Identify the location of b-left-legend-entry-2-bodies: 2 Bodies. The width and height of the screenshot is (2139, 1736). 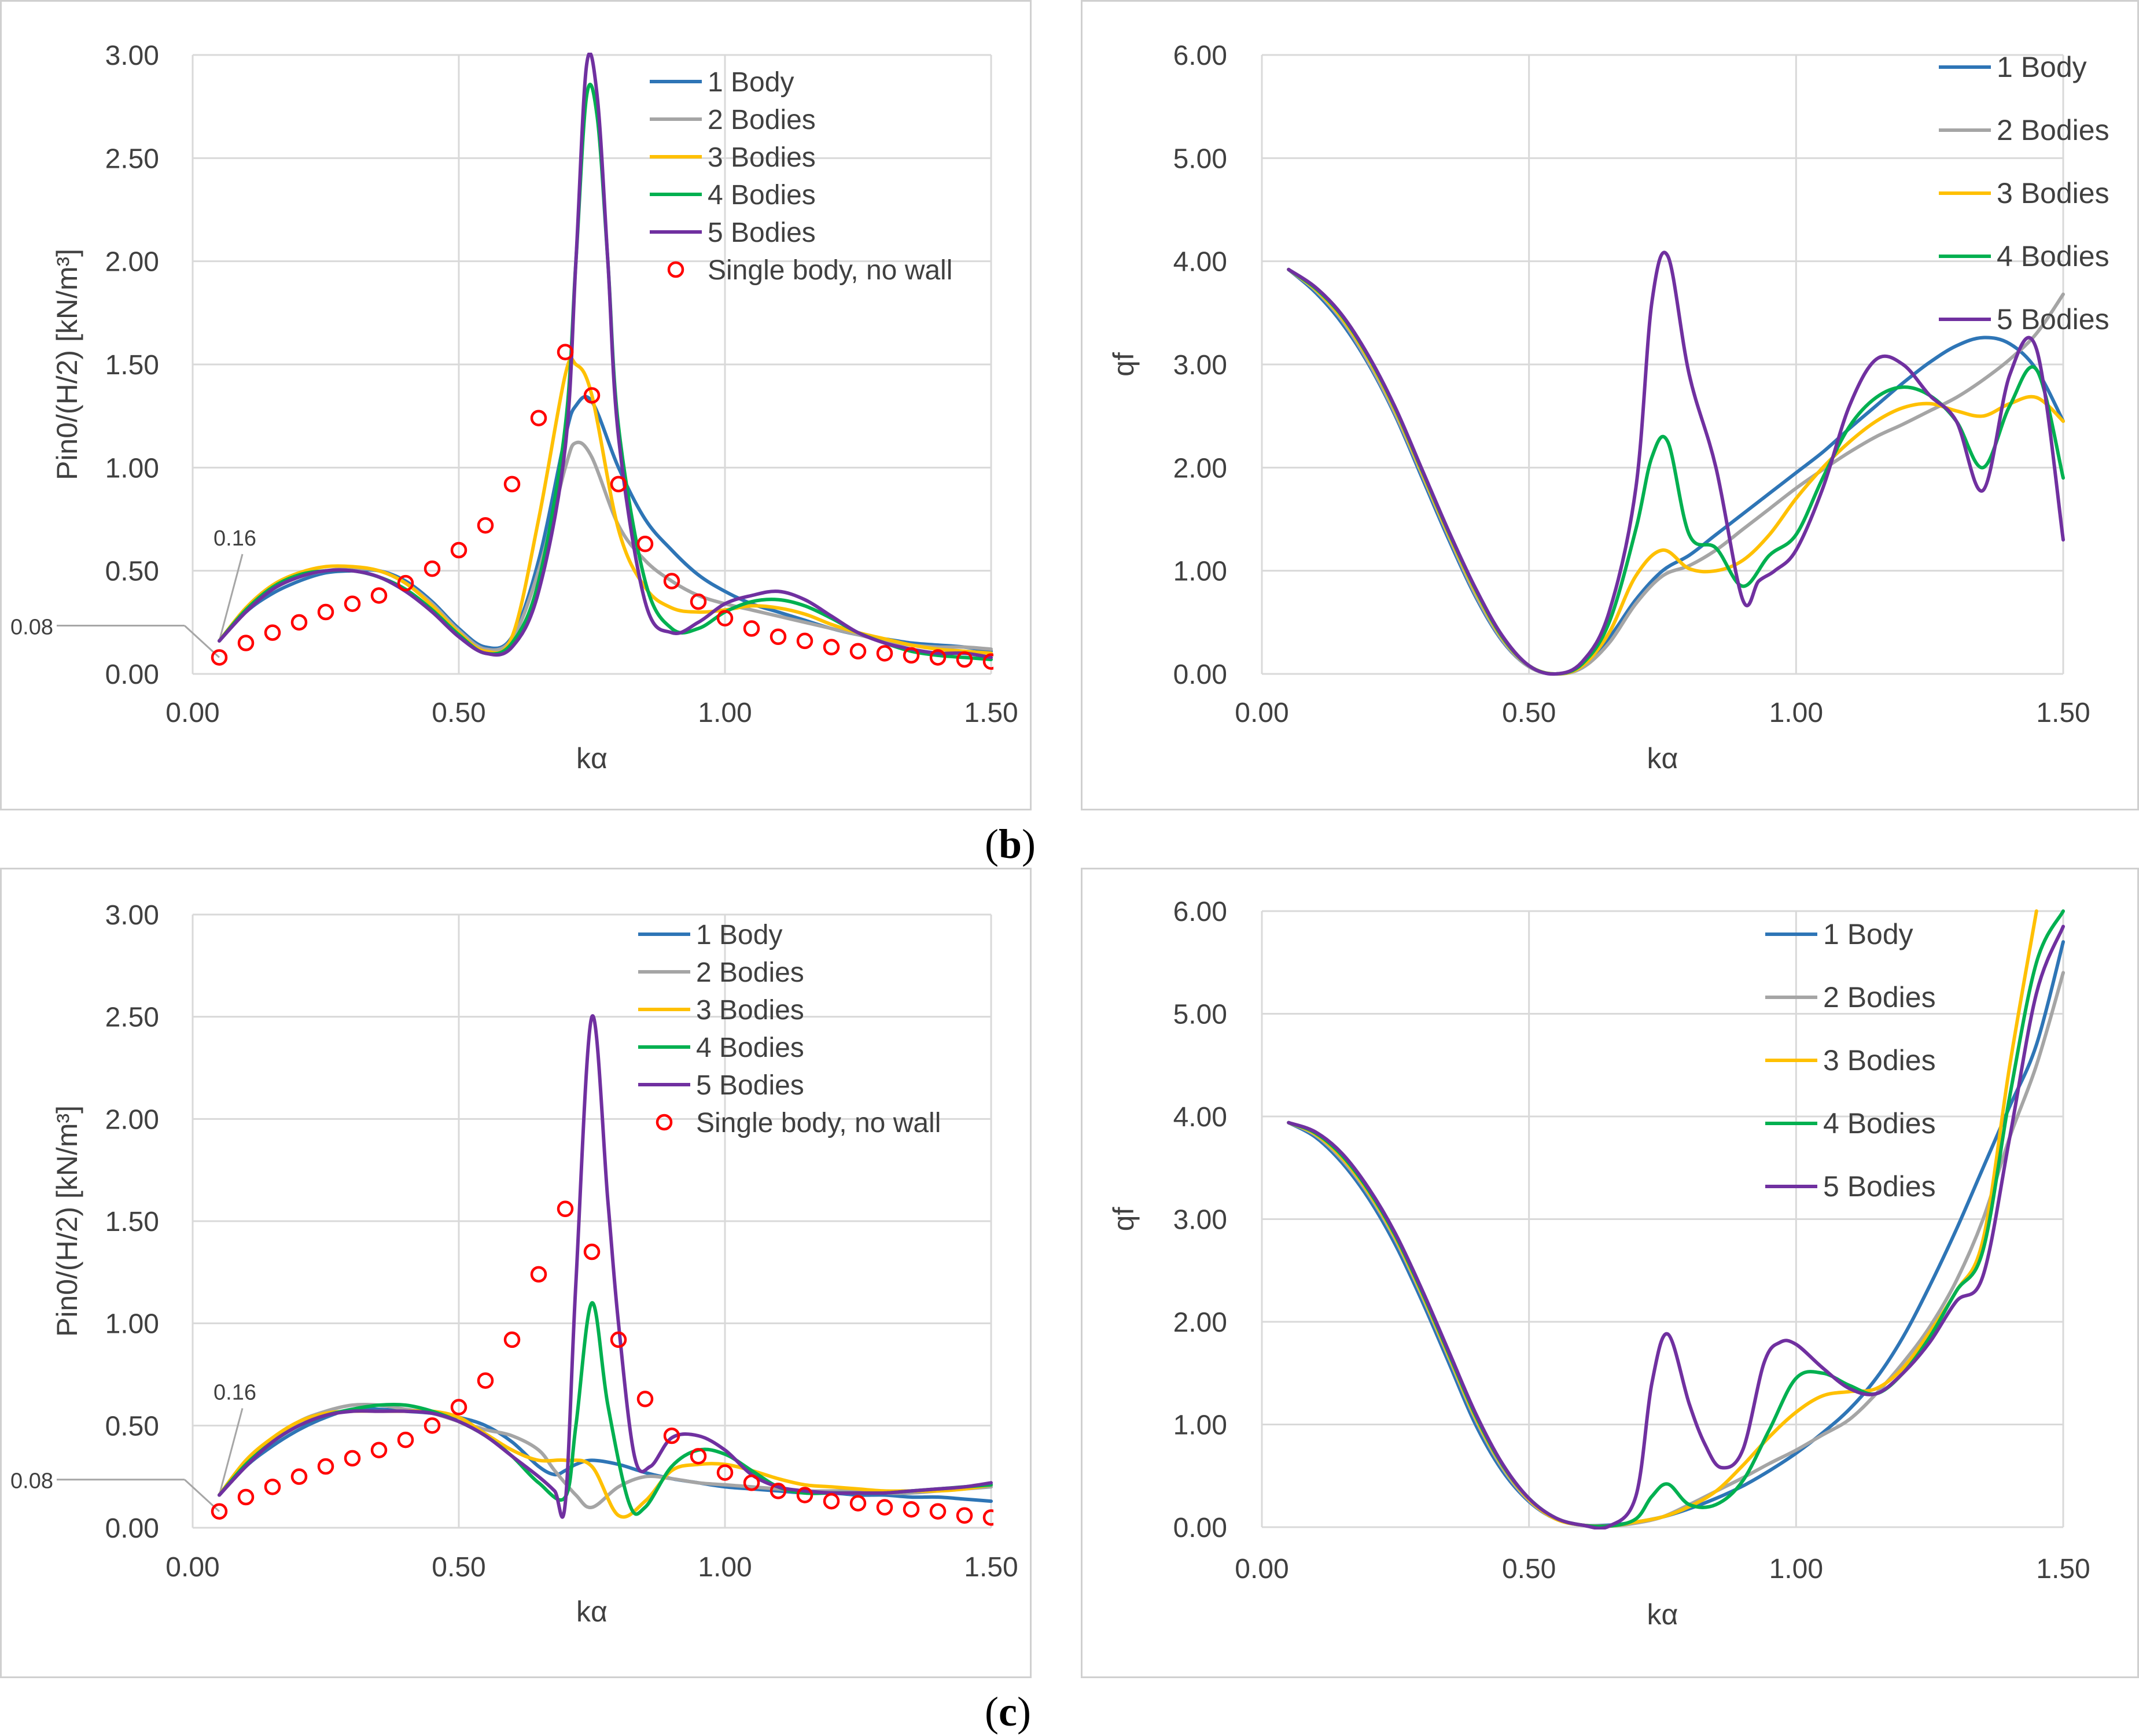
(733, 120).